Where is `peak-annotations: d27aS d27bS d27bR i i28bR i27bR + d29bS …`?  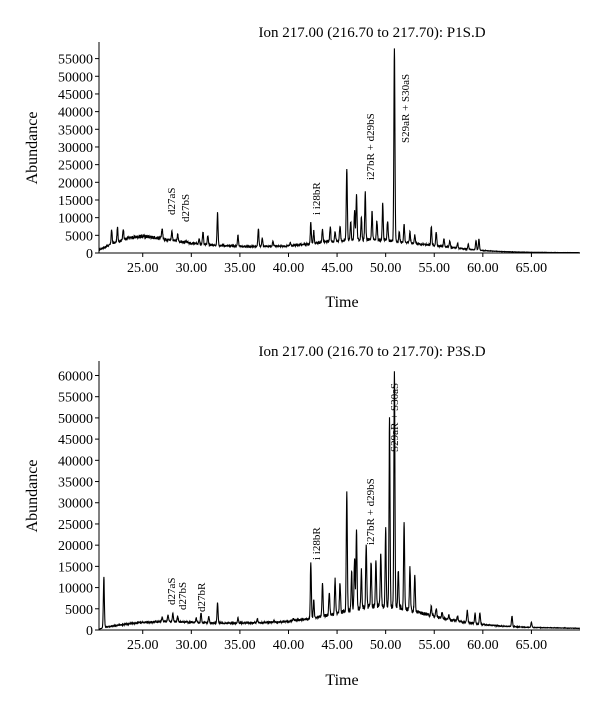
peak-annotations: d27aS d27bS d27bR i i28bR i27bR + d29bS … is located at coordinates (283, 497).